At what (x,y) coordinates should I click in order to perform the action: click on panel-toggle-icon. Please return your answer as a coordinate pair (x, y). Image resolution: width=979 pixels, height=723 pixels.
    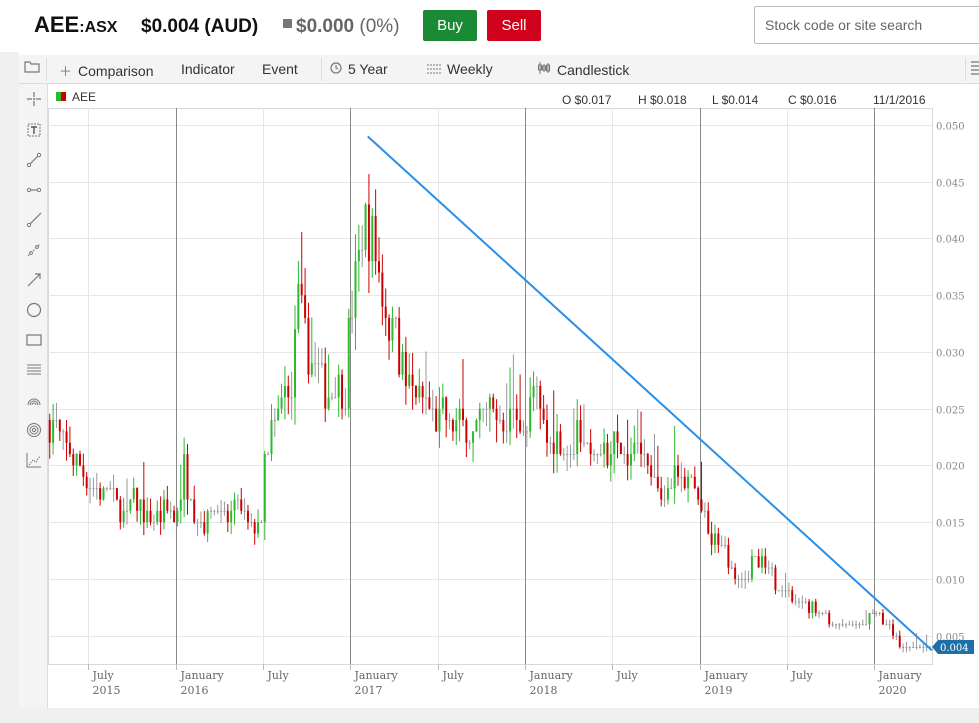
    Looking at the image, I should click on (32, 67).